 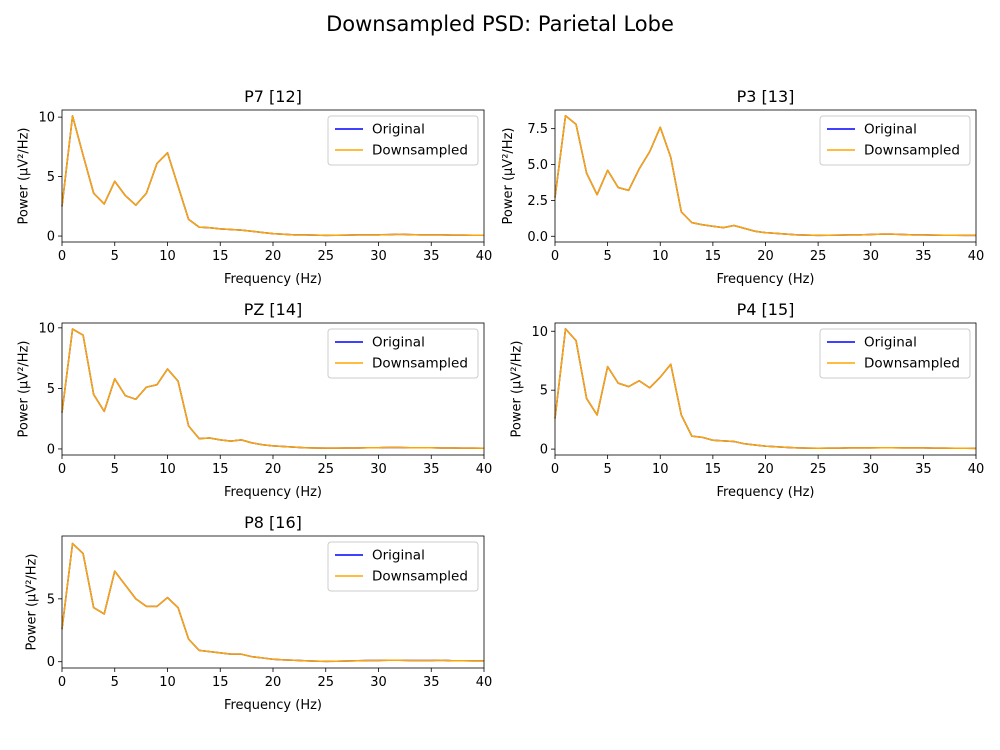 I want to click on y-tick-label: 2.5, so click(x=537, y=201).